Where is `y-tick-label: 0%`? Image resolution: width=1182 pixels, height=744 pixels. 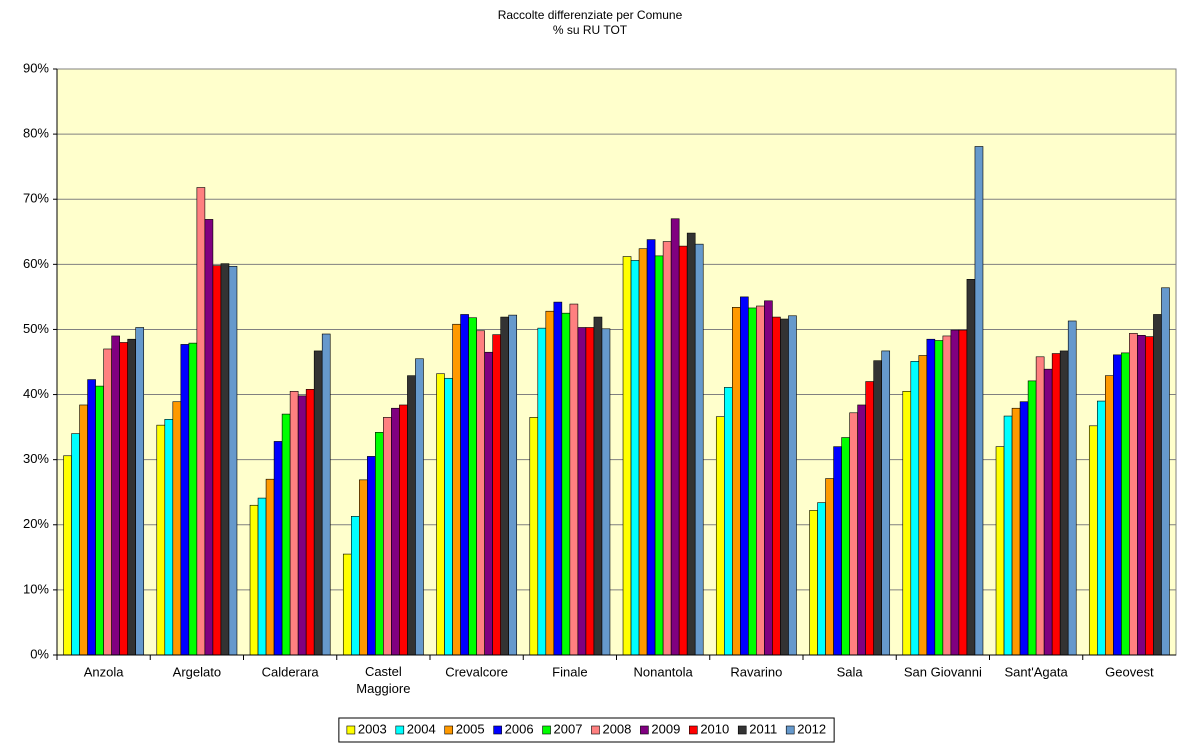
y-tick-label: 0% is located at coordinates (39, 653).